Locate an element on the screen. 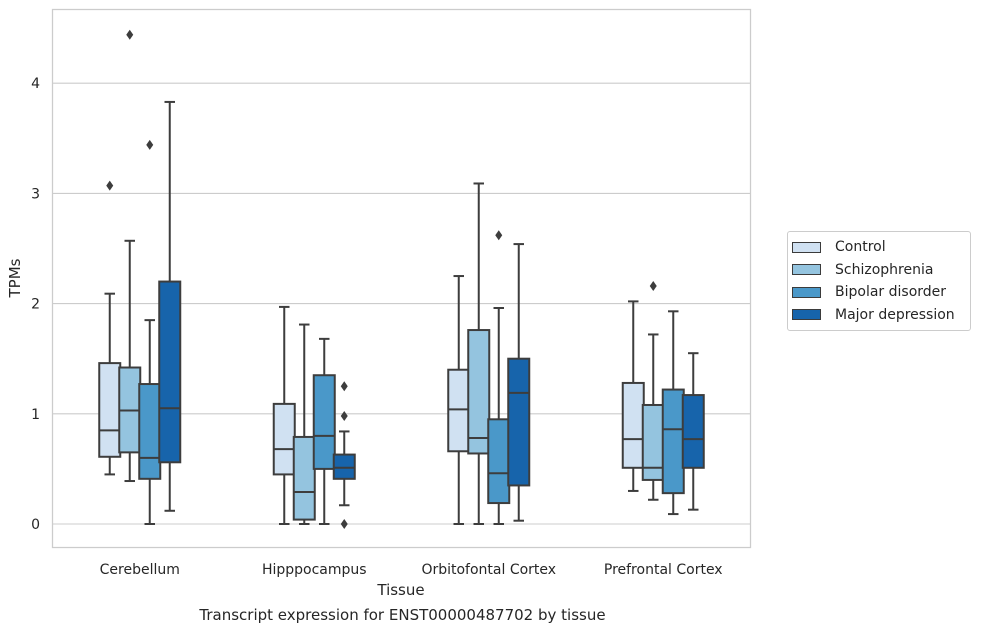  y-axis-label: TPMs is located at coordinates (15, 278).